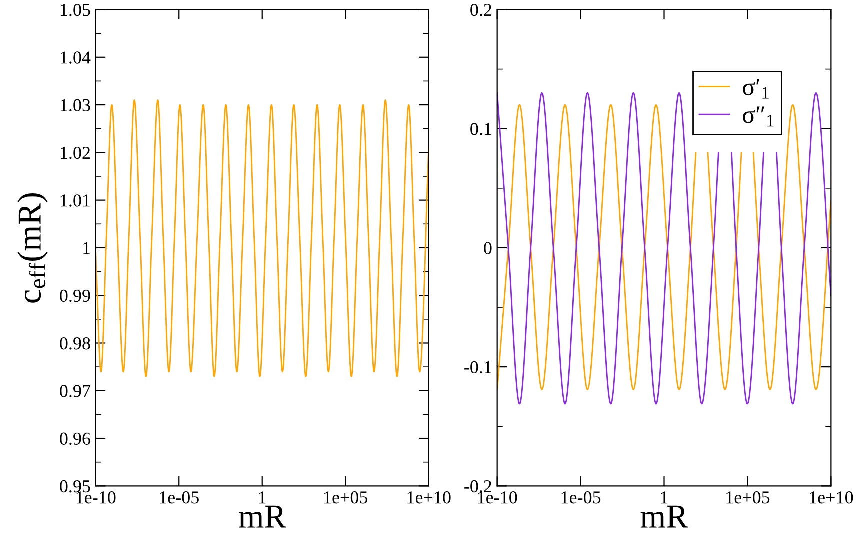  I want to click on y-tick-label: 0.1, so click(481, 129).